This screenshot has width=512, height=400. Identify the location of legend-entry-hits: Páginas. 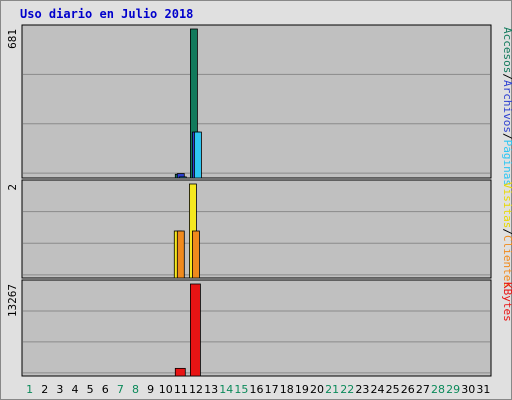
(506, 163).